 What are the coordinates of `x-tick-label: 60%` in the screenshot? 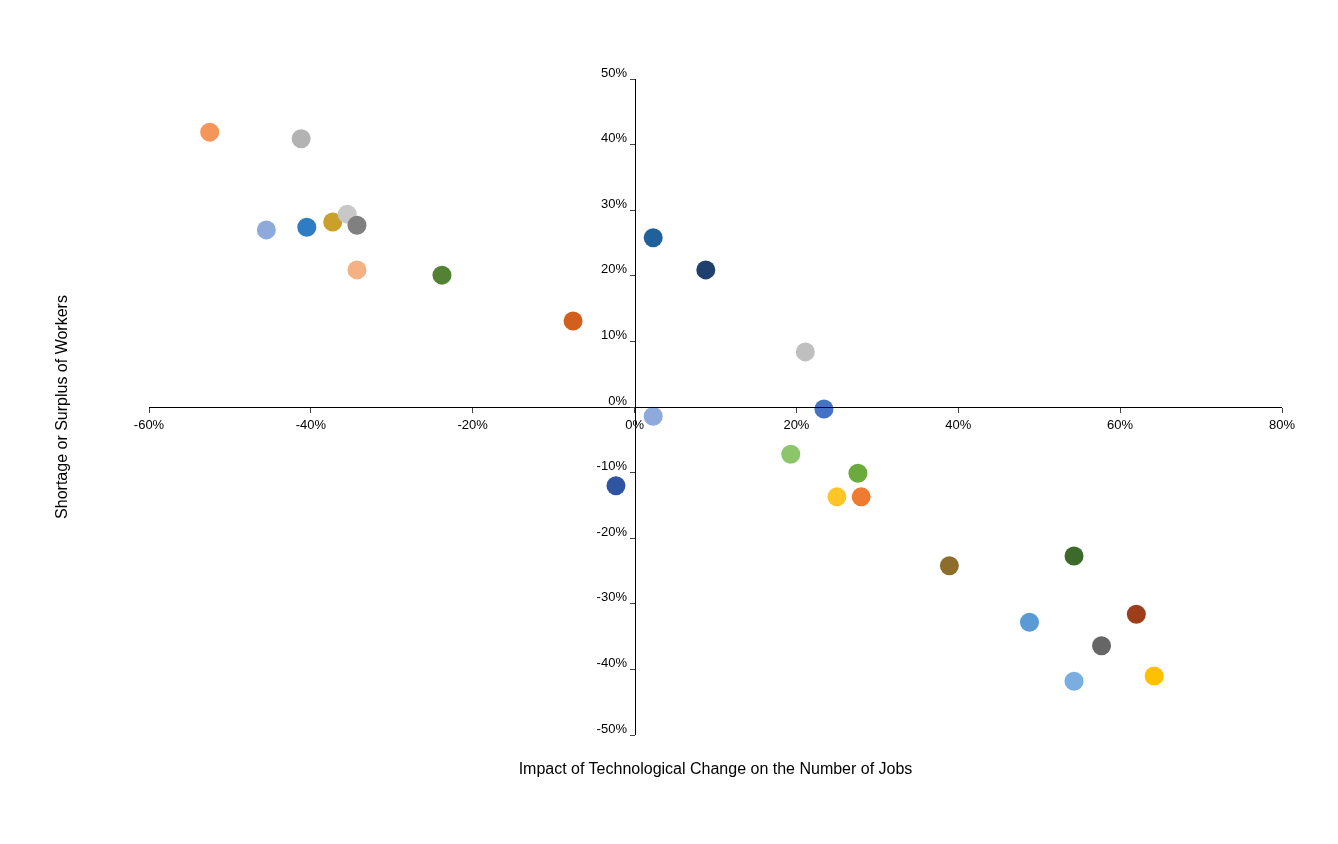 It's located at (1120, 424).